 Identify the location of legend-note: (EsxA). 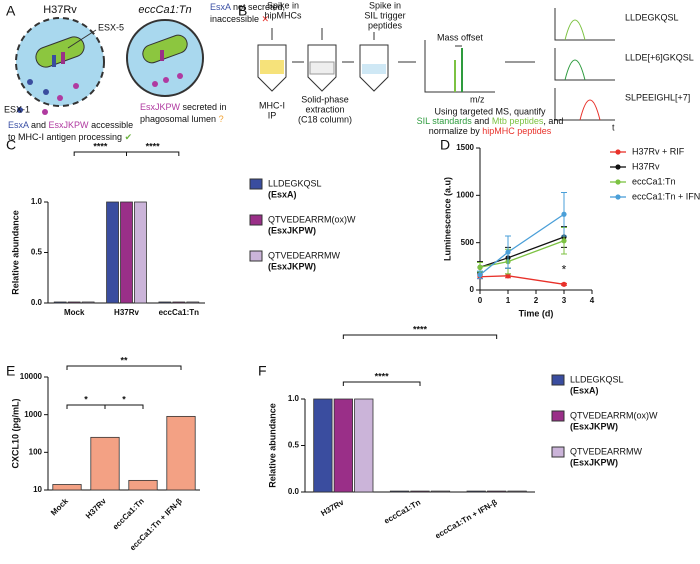
(282, 194).